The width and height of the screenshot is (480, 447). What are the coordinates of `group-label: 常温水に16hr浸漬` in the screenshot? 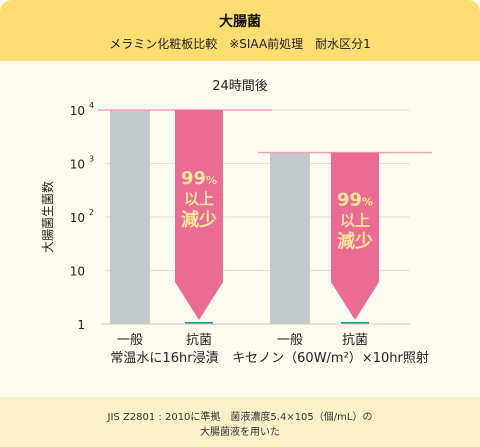 It's located at (164, 358).